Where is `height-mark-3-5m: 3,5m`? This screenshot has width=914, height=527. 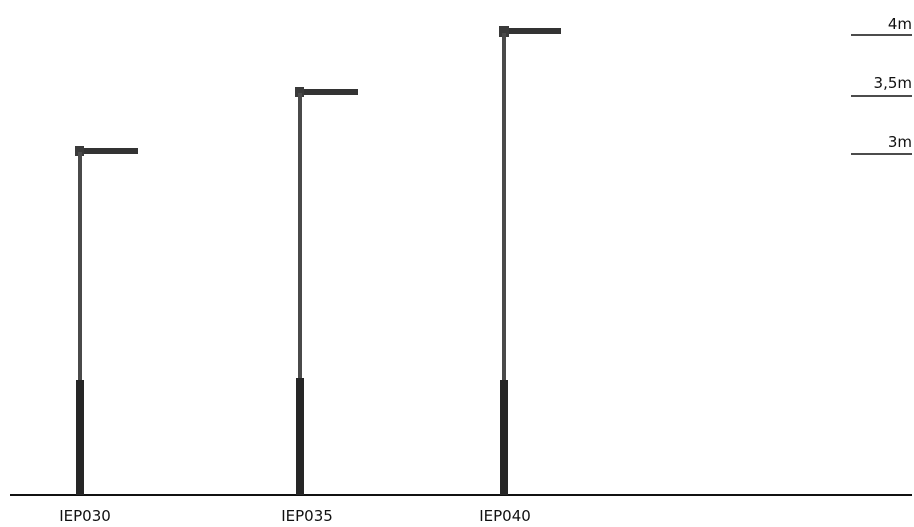 height-mark-3-5m: 3,5m is located at coordinates (881, 85).